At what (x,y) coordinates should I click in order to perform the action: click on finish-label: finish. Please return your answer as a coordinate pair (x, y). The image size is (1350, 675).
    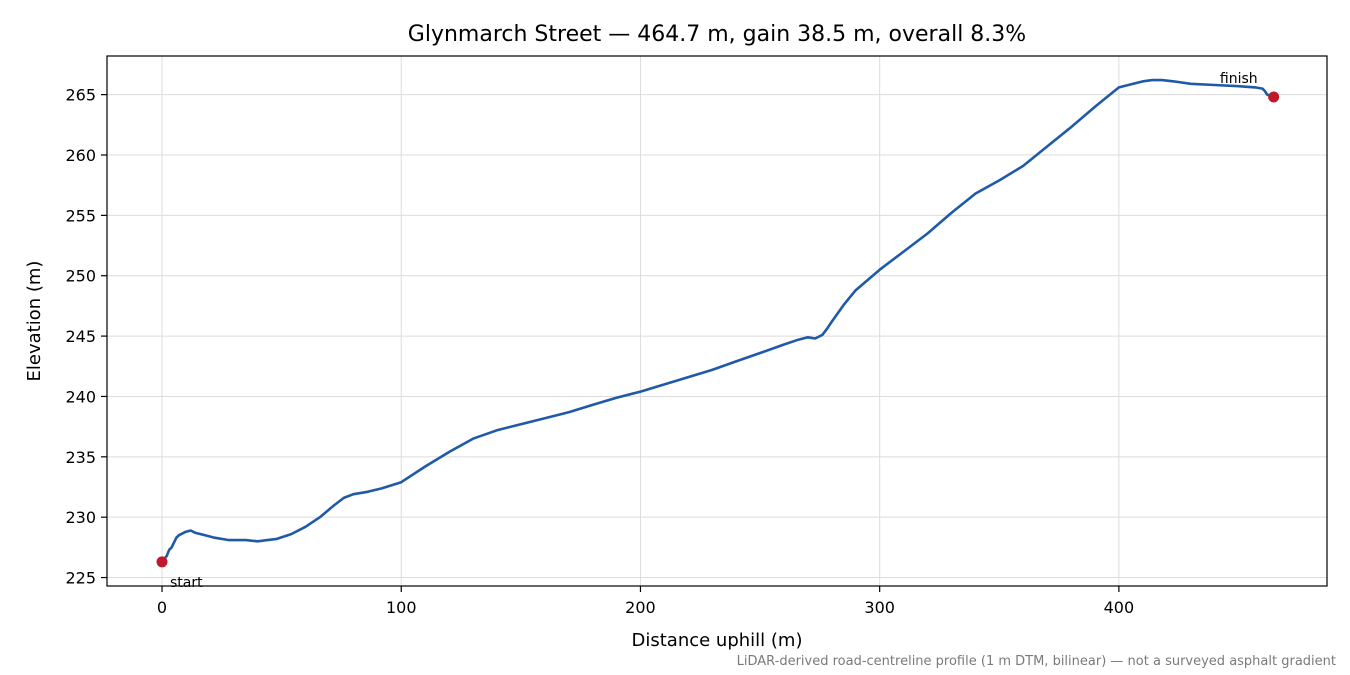
    Looking at the image, I should click on (1239, 79).